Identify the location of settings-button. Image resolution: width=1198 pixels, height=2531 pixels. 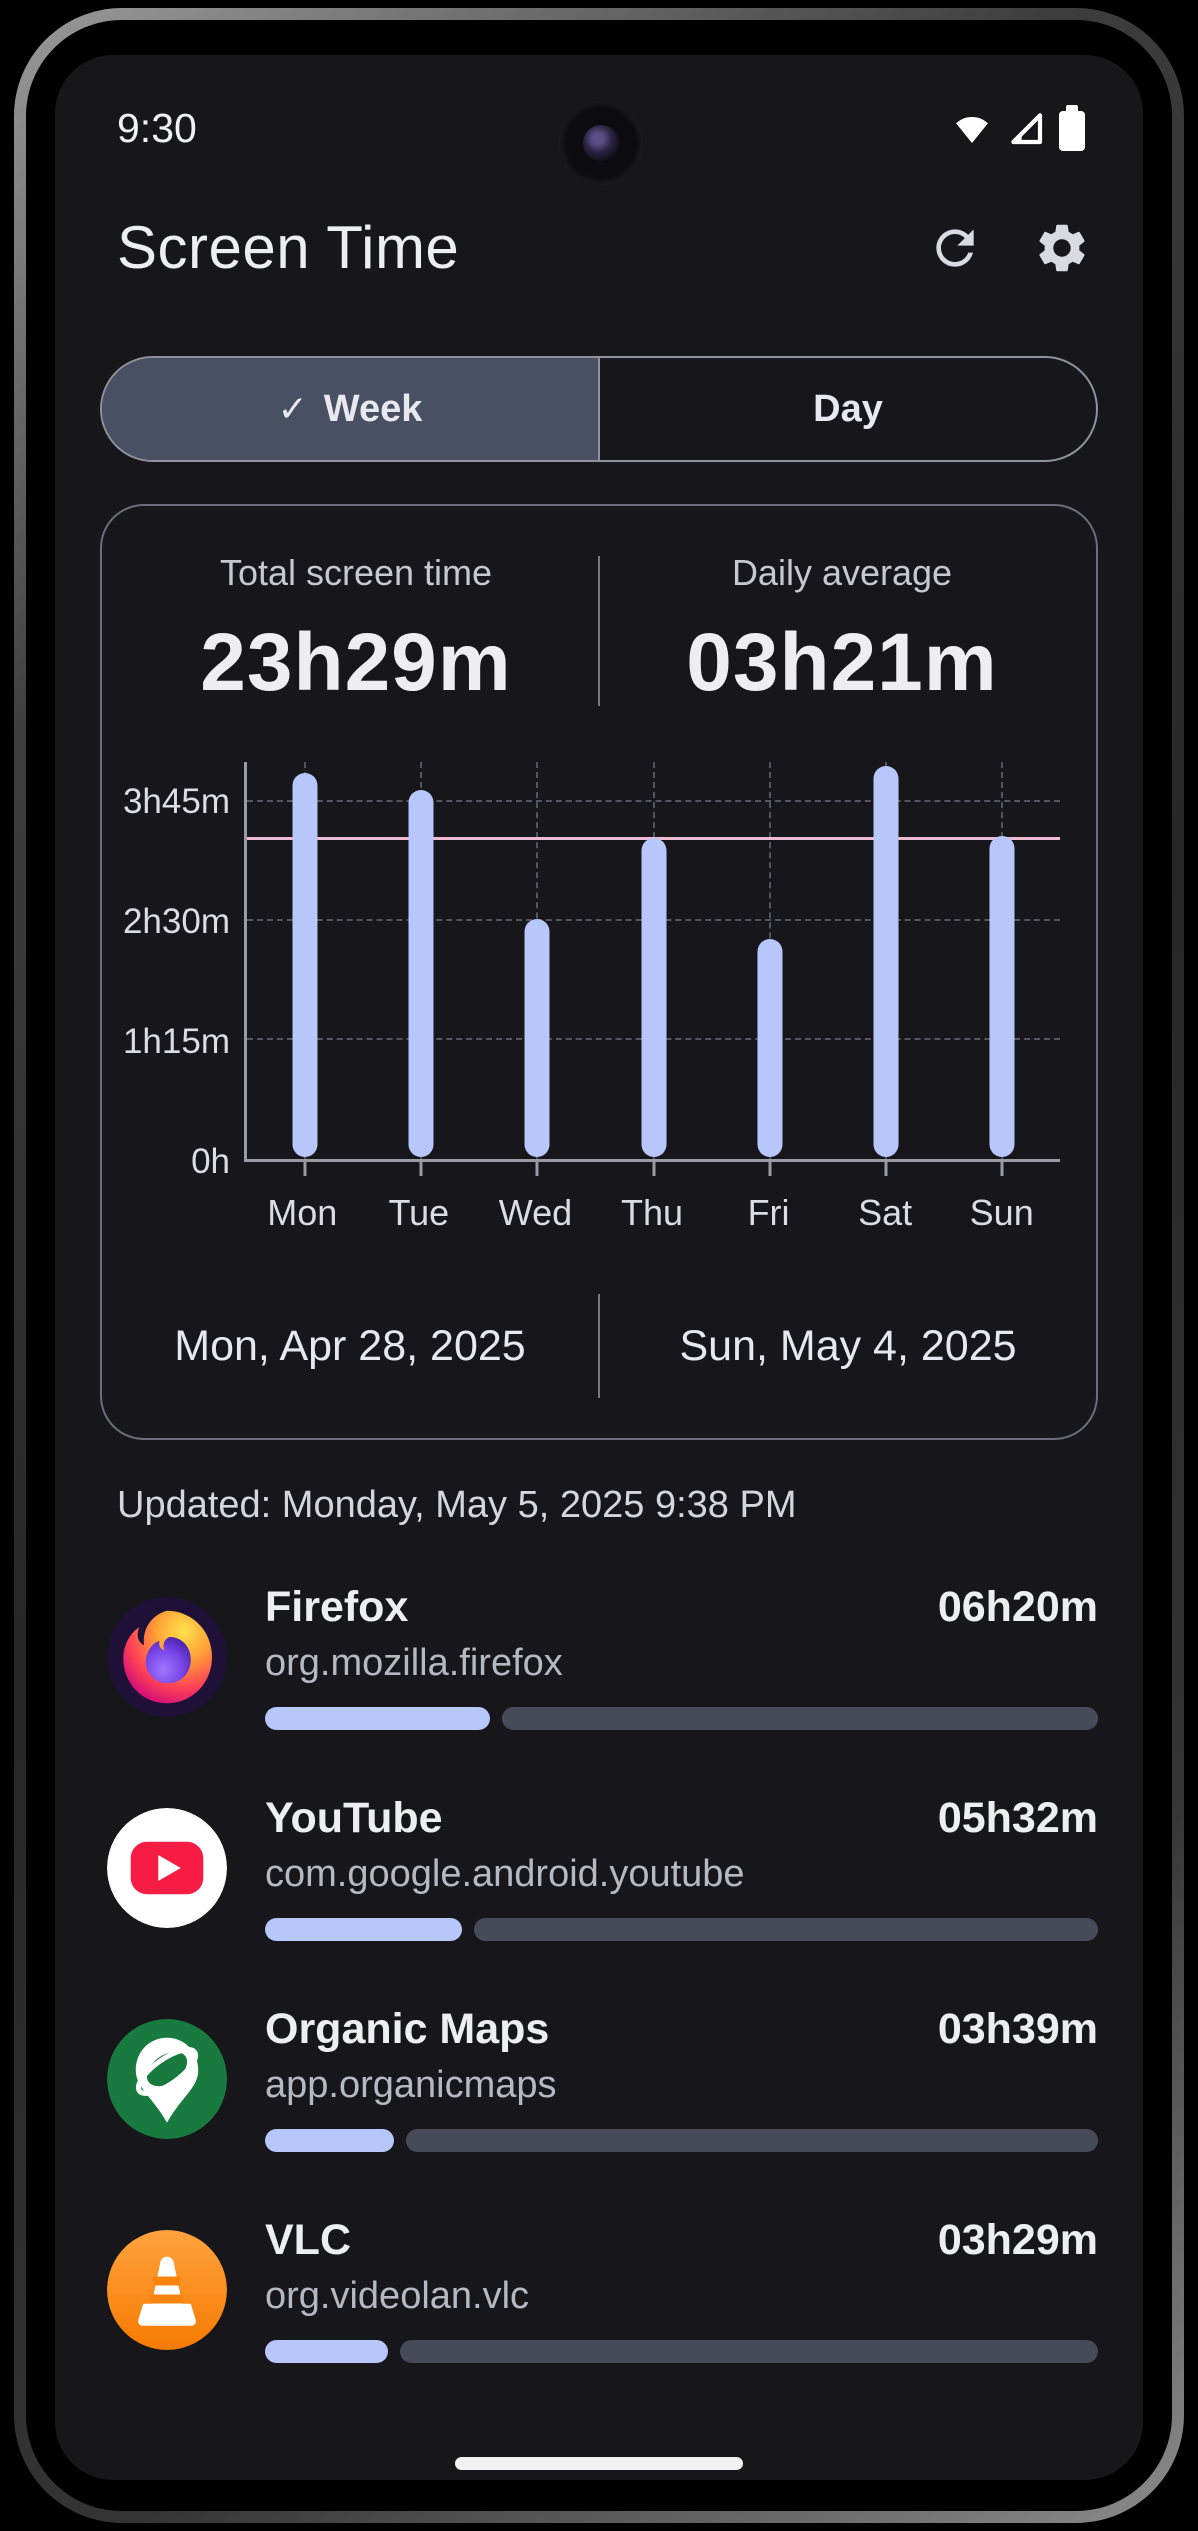
(1062, 248).